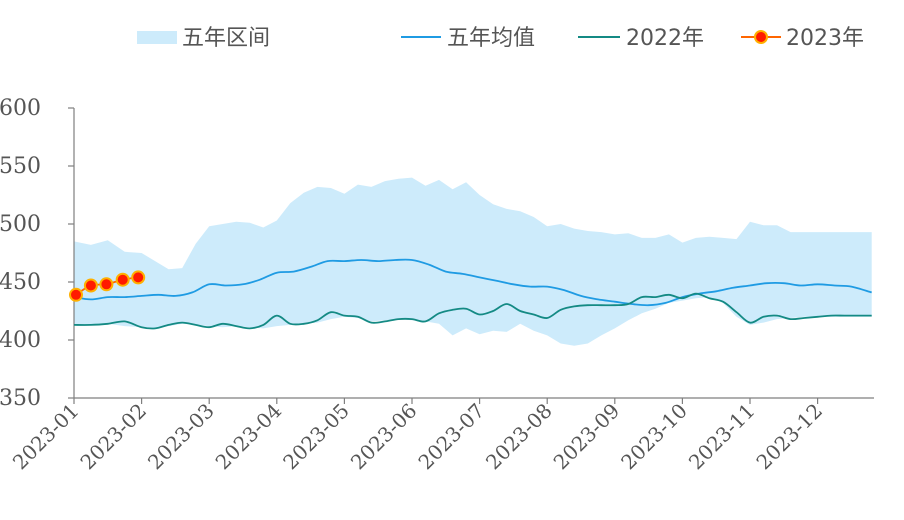 This screenshot has height=520, width=904. What do you see at coordinates (761, 37) in the screenshot?
I see `legend-swatch-2023-marker` at bounding box center [761, 37].